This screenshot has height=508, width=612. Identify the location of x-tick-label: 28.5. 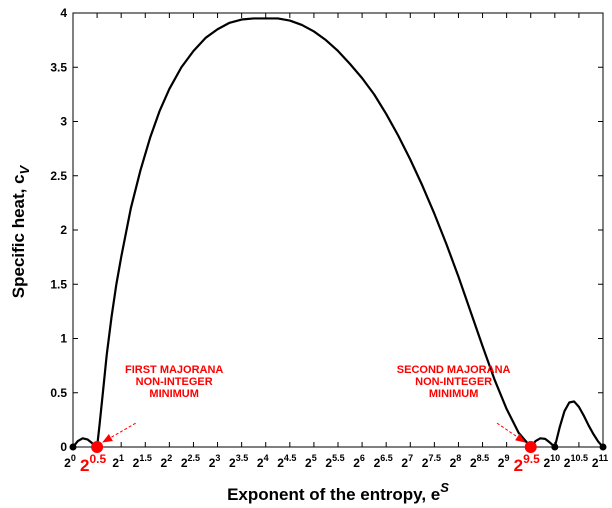
(479, 461).